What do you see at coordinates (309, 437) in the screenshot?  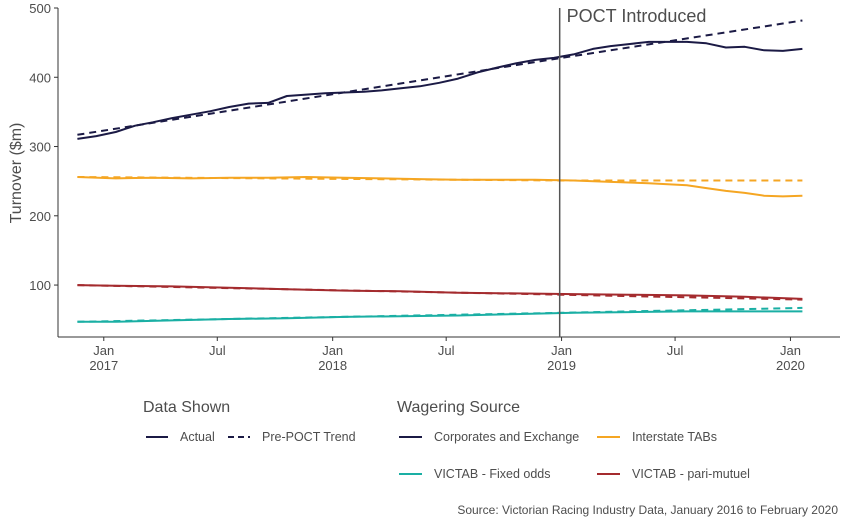 I see `legend-label-pre-poct-trend: Pre-POCT Trend` at bounding box center [309, 437].